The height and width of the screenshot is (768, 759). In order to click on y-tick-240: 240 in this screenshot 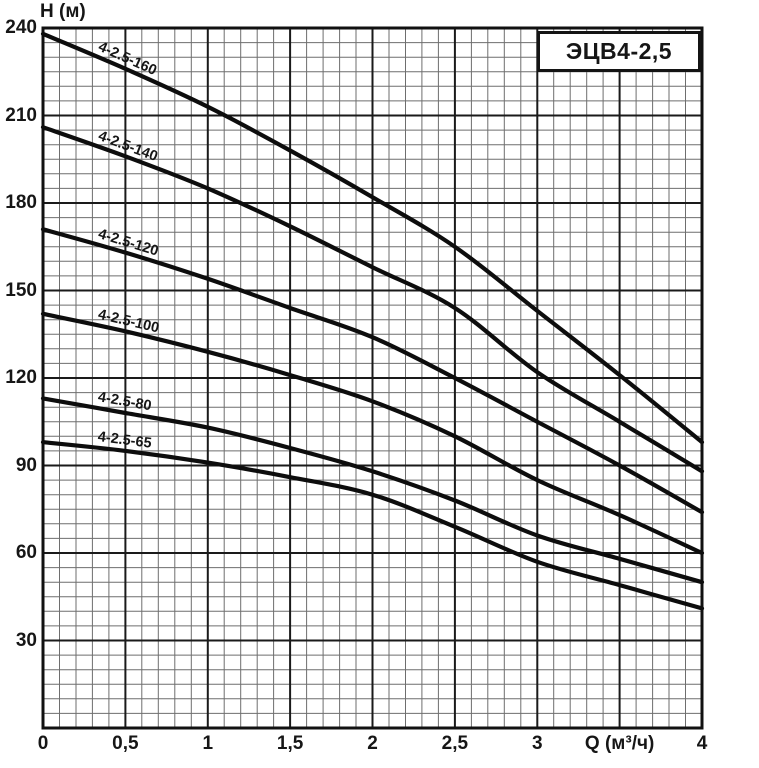, I will do `click(21, 27)`.